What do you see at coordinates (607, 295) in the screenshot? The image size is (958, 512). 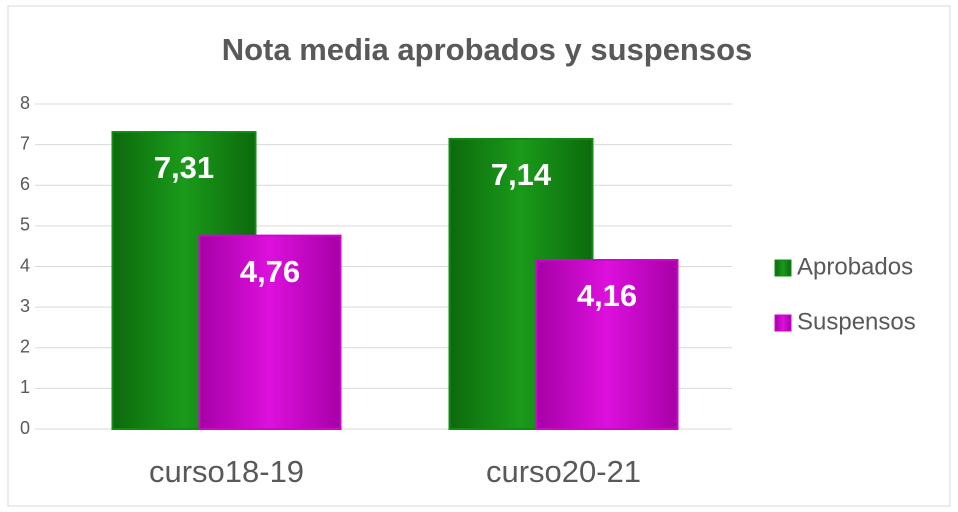 I see `data-label: 4,16` at bounding box center [607, 295].